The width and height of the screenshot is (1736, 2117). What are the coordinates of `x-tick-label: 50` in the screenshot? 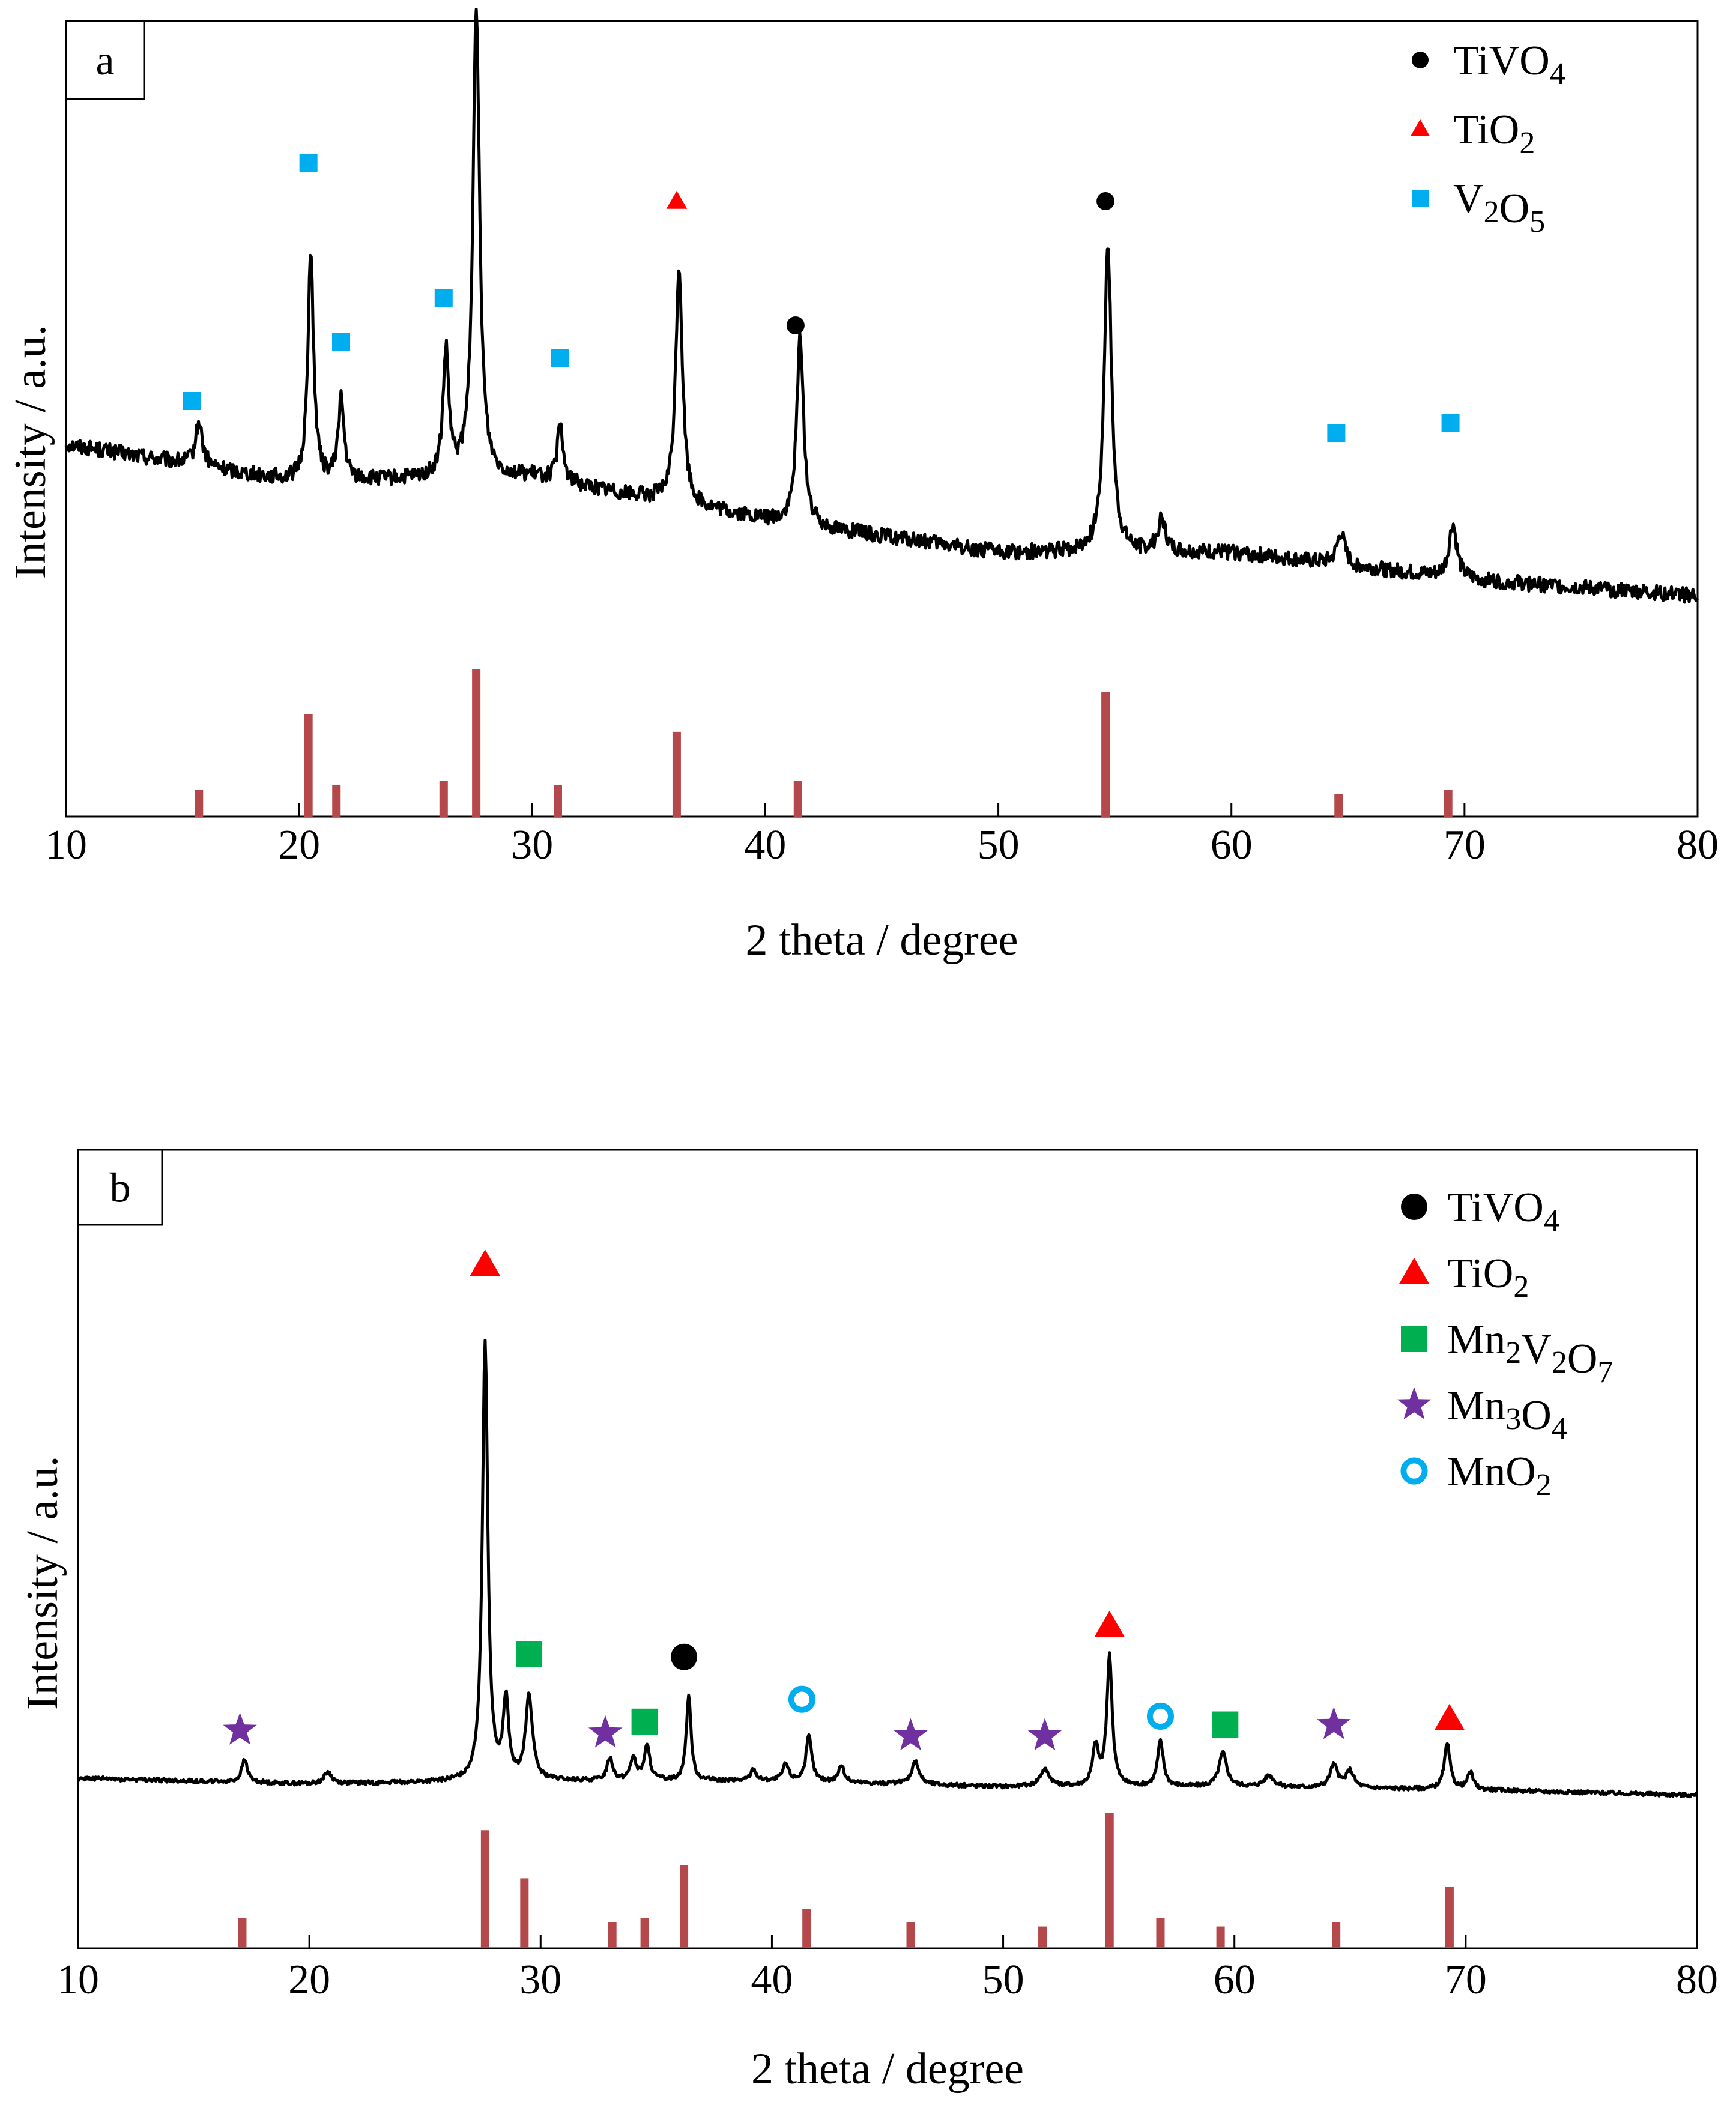 It's located at (999, 845).